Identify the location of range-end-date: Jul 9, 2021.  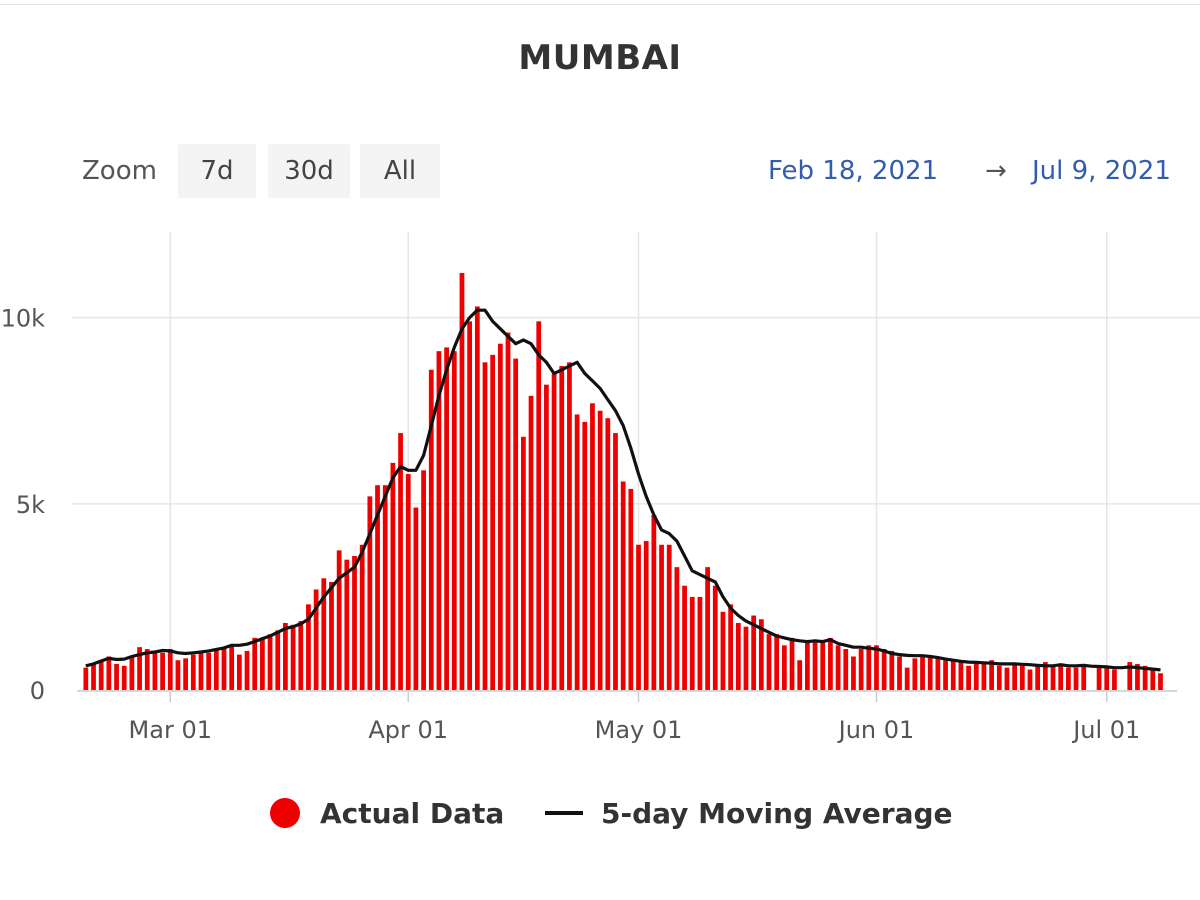
(1101, 171).